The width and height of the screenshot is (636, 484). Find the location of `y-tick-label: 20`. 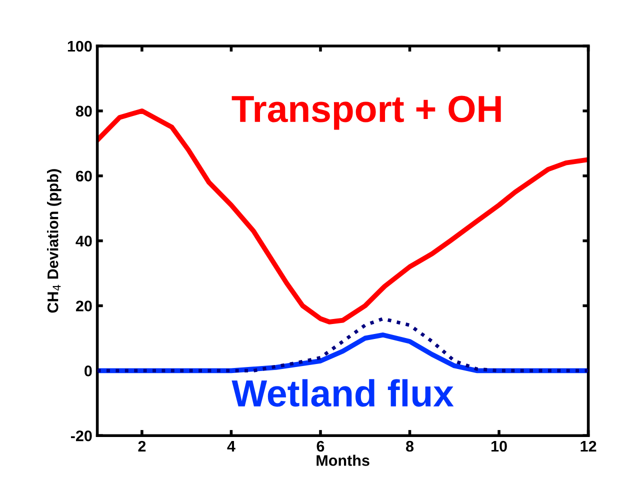

y-tick-label: 20 is located at coordinates (84, 306).